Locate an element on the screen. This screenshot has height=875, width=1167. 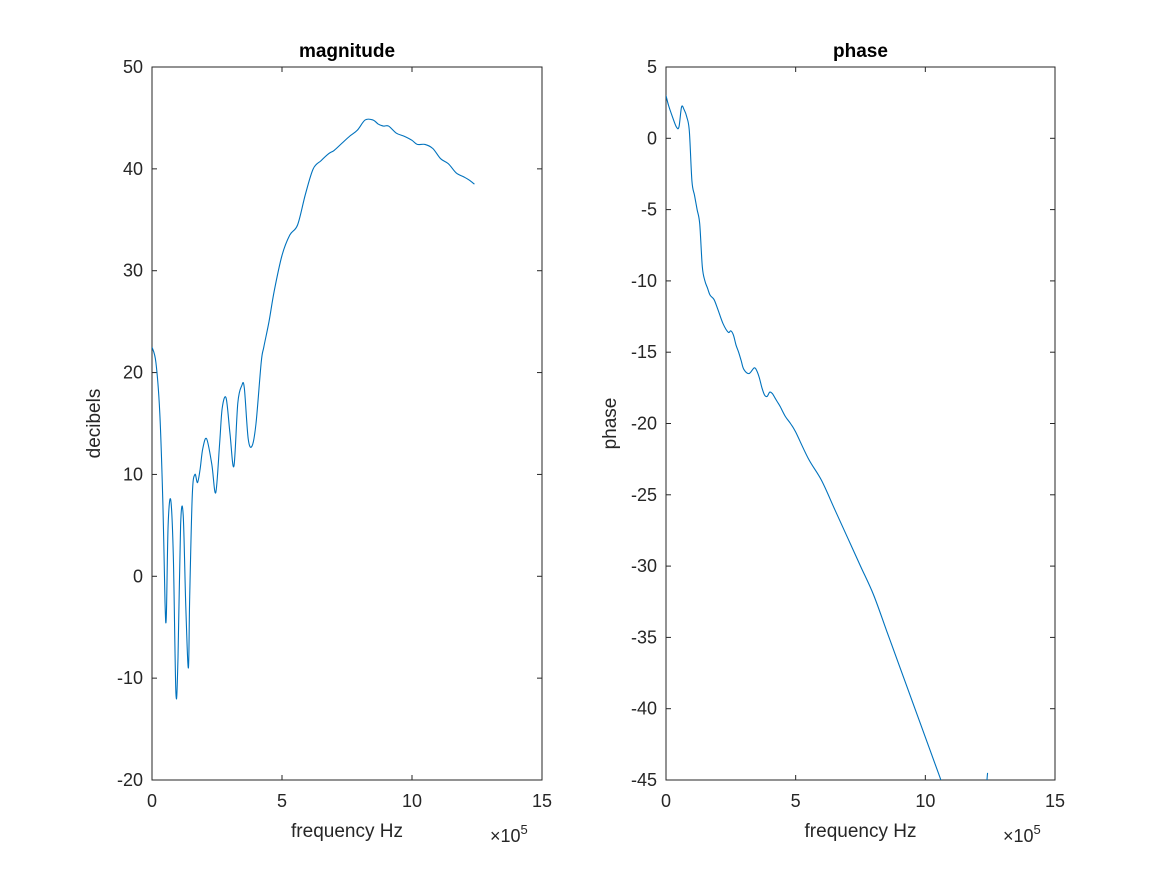
phase-ytick-label: 5 is located at coordinates (652, 67).